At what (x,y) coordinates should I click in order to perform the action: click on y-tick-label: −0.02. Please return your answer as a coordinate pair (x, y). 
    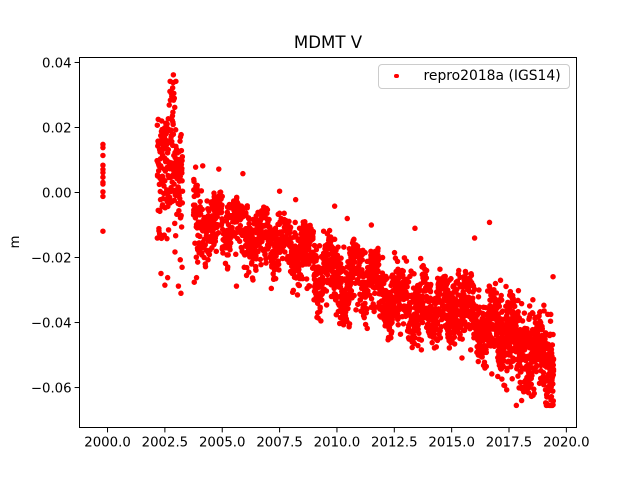
    Looking at the image, I should click on (51, 258).